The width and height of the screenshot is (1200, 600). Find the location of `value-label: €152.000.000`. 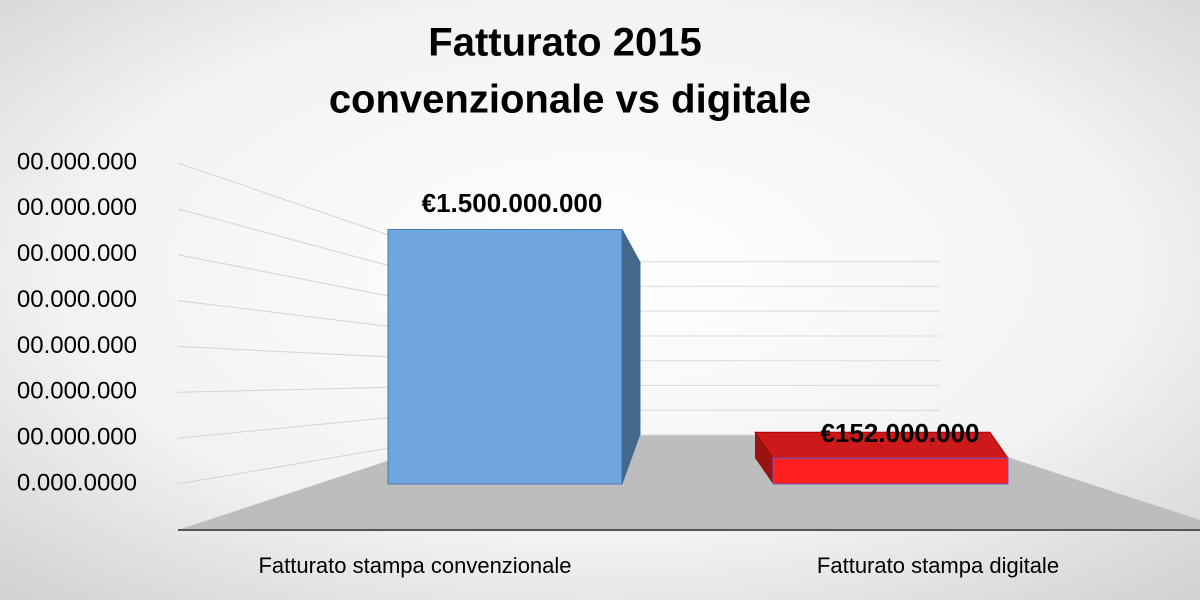

value-label: €152.000.000 is located at coordinates (899, 433).